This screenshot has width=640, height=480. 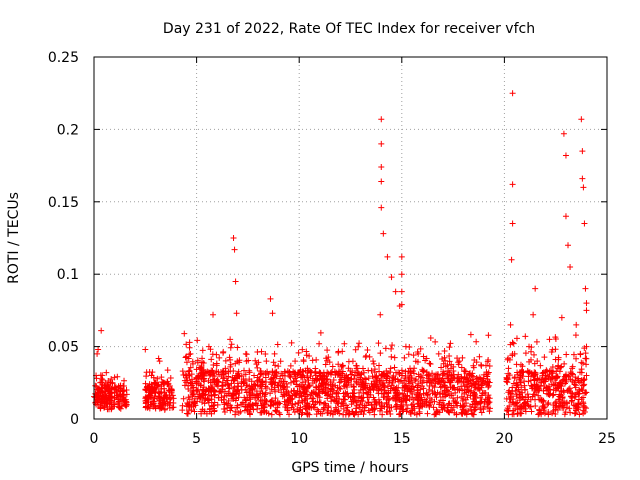 I want to click on y-tick-label: 0.05, so click(x=63, y=348).